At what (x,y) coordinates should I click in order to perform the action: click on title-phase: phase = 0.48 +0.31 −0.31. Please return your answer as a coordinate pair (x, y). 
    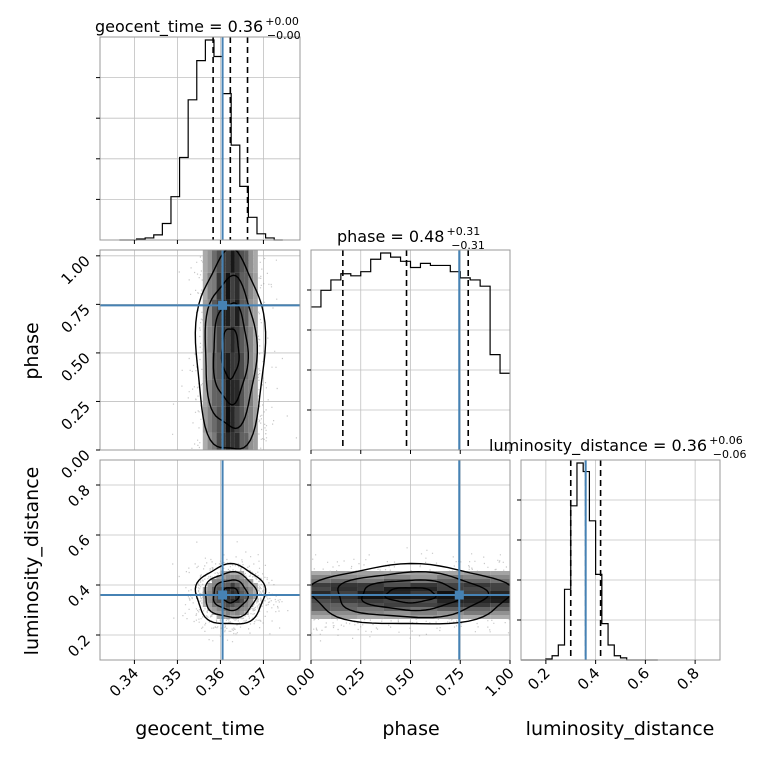
    Looking at the image, I should click on (411, 238).